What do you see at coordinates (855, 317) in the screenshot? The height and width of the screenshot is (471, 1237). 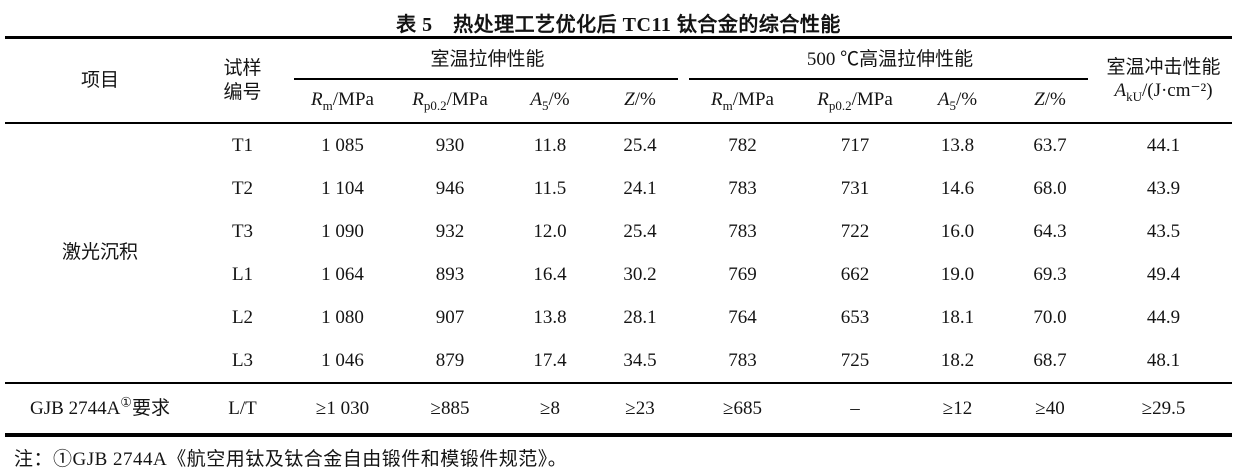 I see `cell-value: 653` at bounding box center [855, 317].